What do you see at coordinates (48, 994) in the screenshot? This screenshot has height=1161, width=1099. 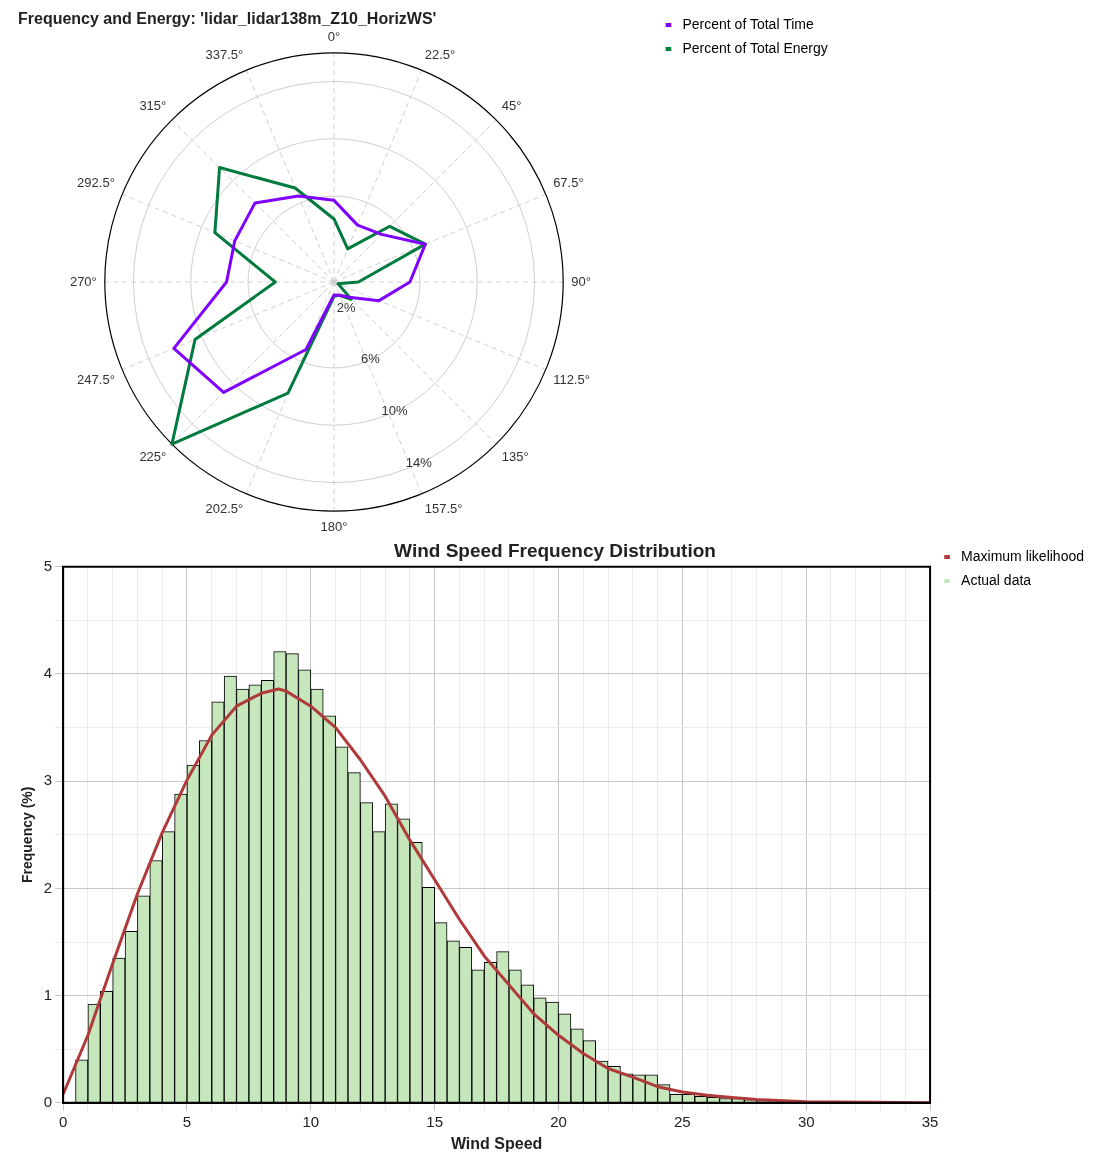 I see `y-tick-label: 1` at bounding box center [48, 994].